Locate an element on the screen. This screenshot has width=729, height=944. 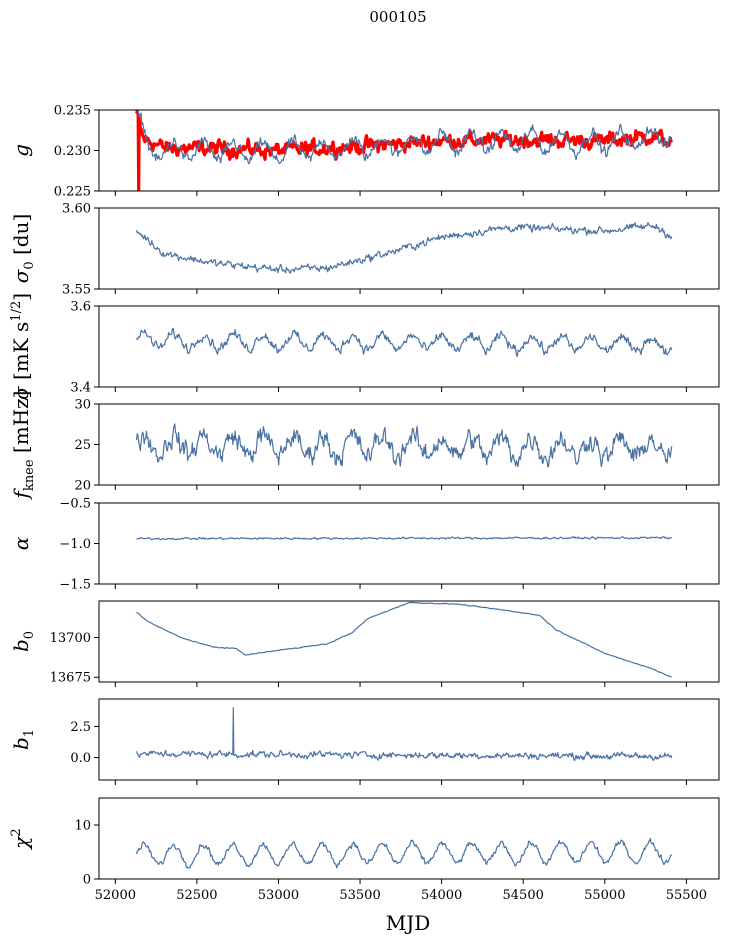
x-axis-label: MJD is located at coordinates (408, 923).